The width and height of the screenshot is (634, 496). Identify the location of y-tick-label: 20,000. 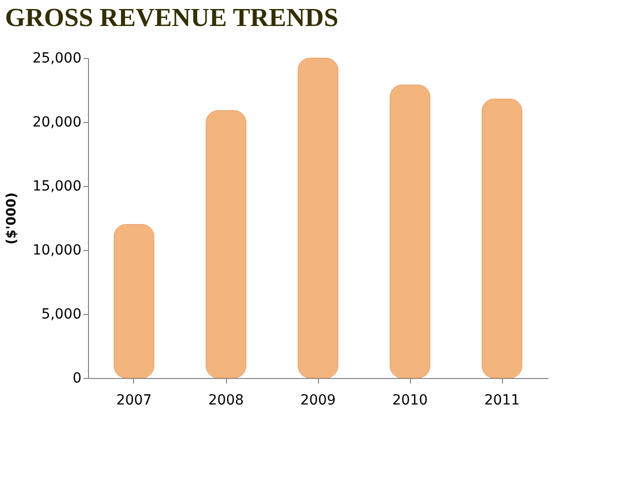
(57, 122).